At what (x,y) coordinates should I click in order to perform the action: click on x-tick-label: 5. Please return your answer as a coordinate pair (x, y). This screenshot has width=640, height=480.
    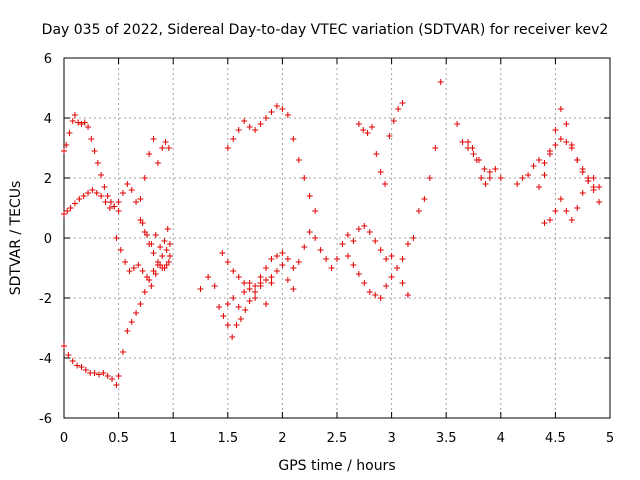
    Looking at the image, I should click on (610, 438).